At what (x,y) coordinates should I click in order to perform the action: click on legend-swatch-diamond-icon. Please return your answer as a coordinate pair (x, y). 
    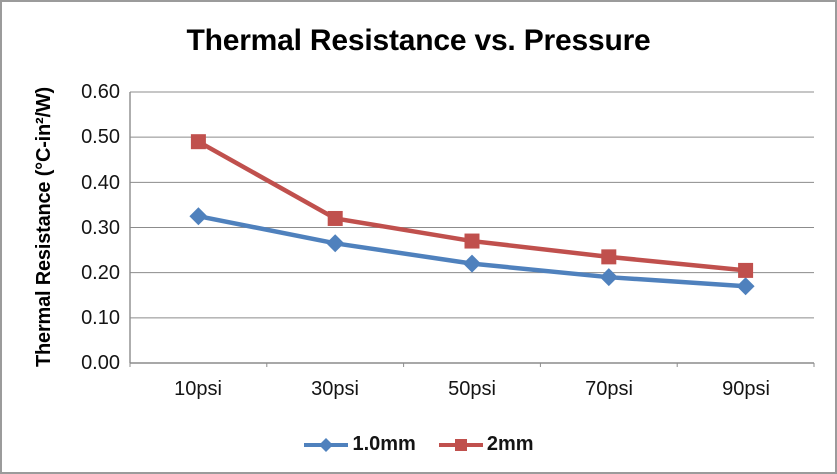
    Looking at the image, I should click on (326, 445).